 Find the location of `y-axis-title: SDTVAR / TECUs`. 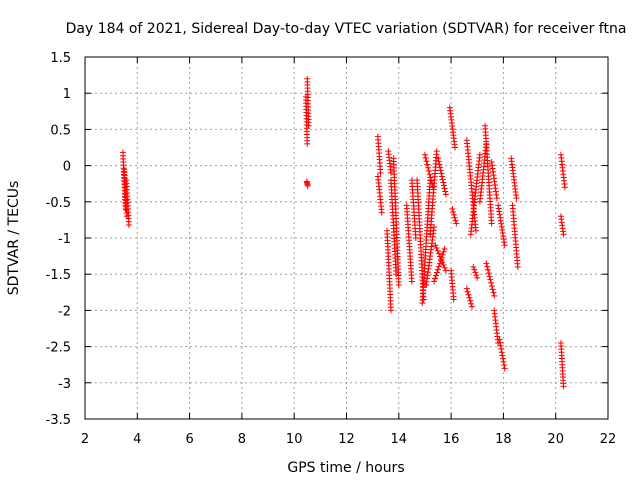

y-axis-title: SDTVAR / TECUs is located at coordinates (14, 238).